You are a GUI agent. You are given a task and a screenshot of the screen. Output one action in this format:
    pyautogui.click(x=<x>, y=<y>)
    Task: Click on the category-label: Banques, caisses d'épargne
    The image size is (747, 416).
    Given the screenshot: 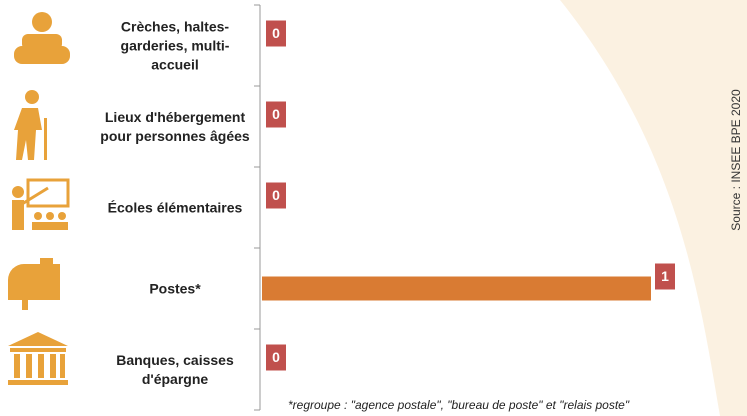 What is the action you would take?
    pyautogui.click(x=175, y=369)
    